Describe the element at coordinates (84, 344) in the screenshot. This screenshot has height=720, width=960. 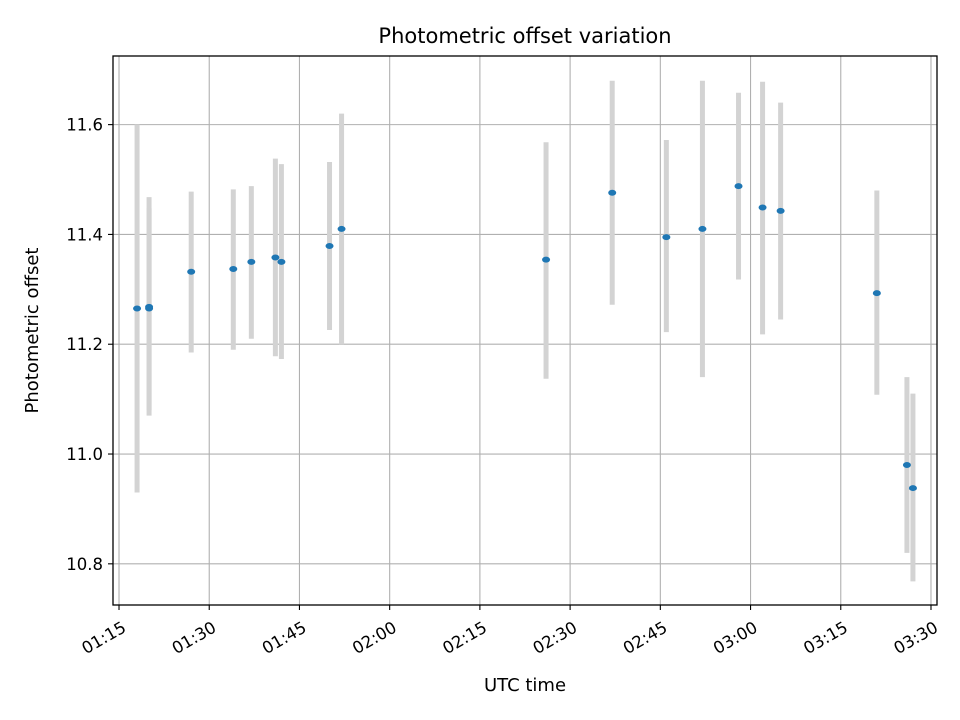
I see `y-tick-label: 11.2` at that location.